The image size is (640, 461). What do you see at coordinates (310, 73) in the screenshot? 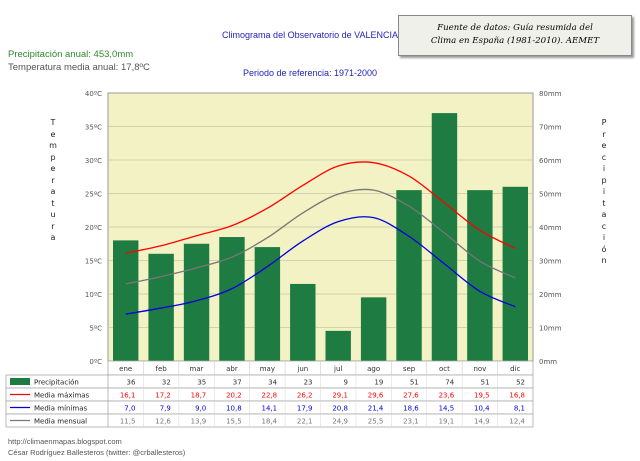
I see `chart-subtitle: Periodo de referencia: 1971-2000` at bounding box center [310, 73].